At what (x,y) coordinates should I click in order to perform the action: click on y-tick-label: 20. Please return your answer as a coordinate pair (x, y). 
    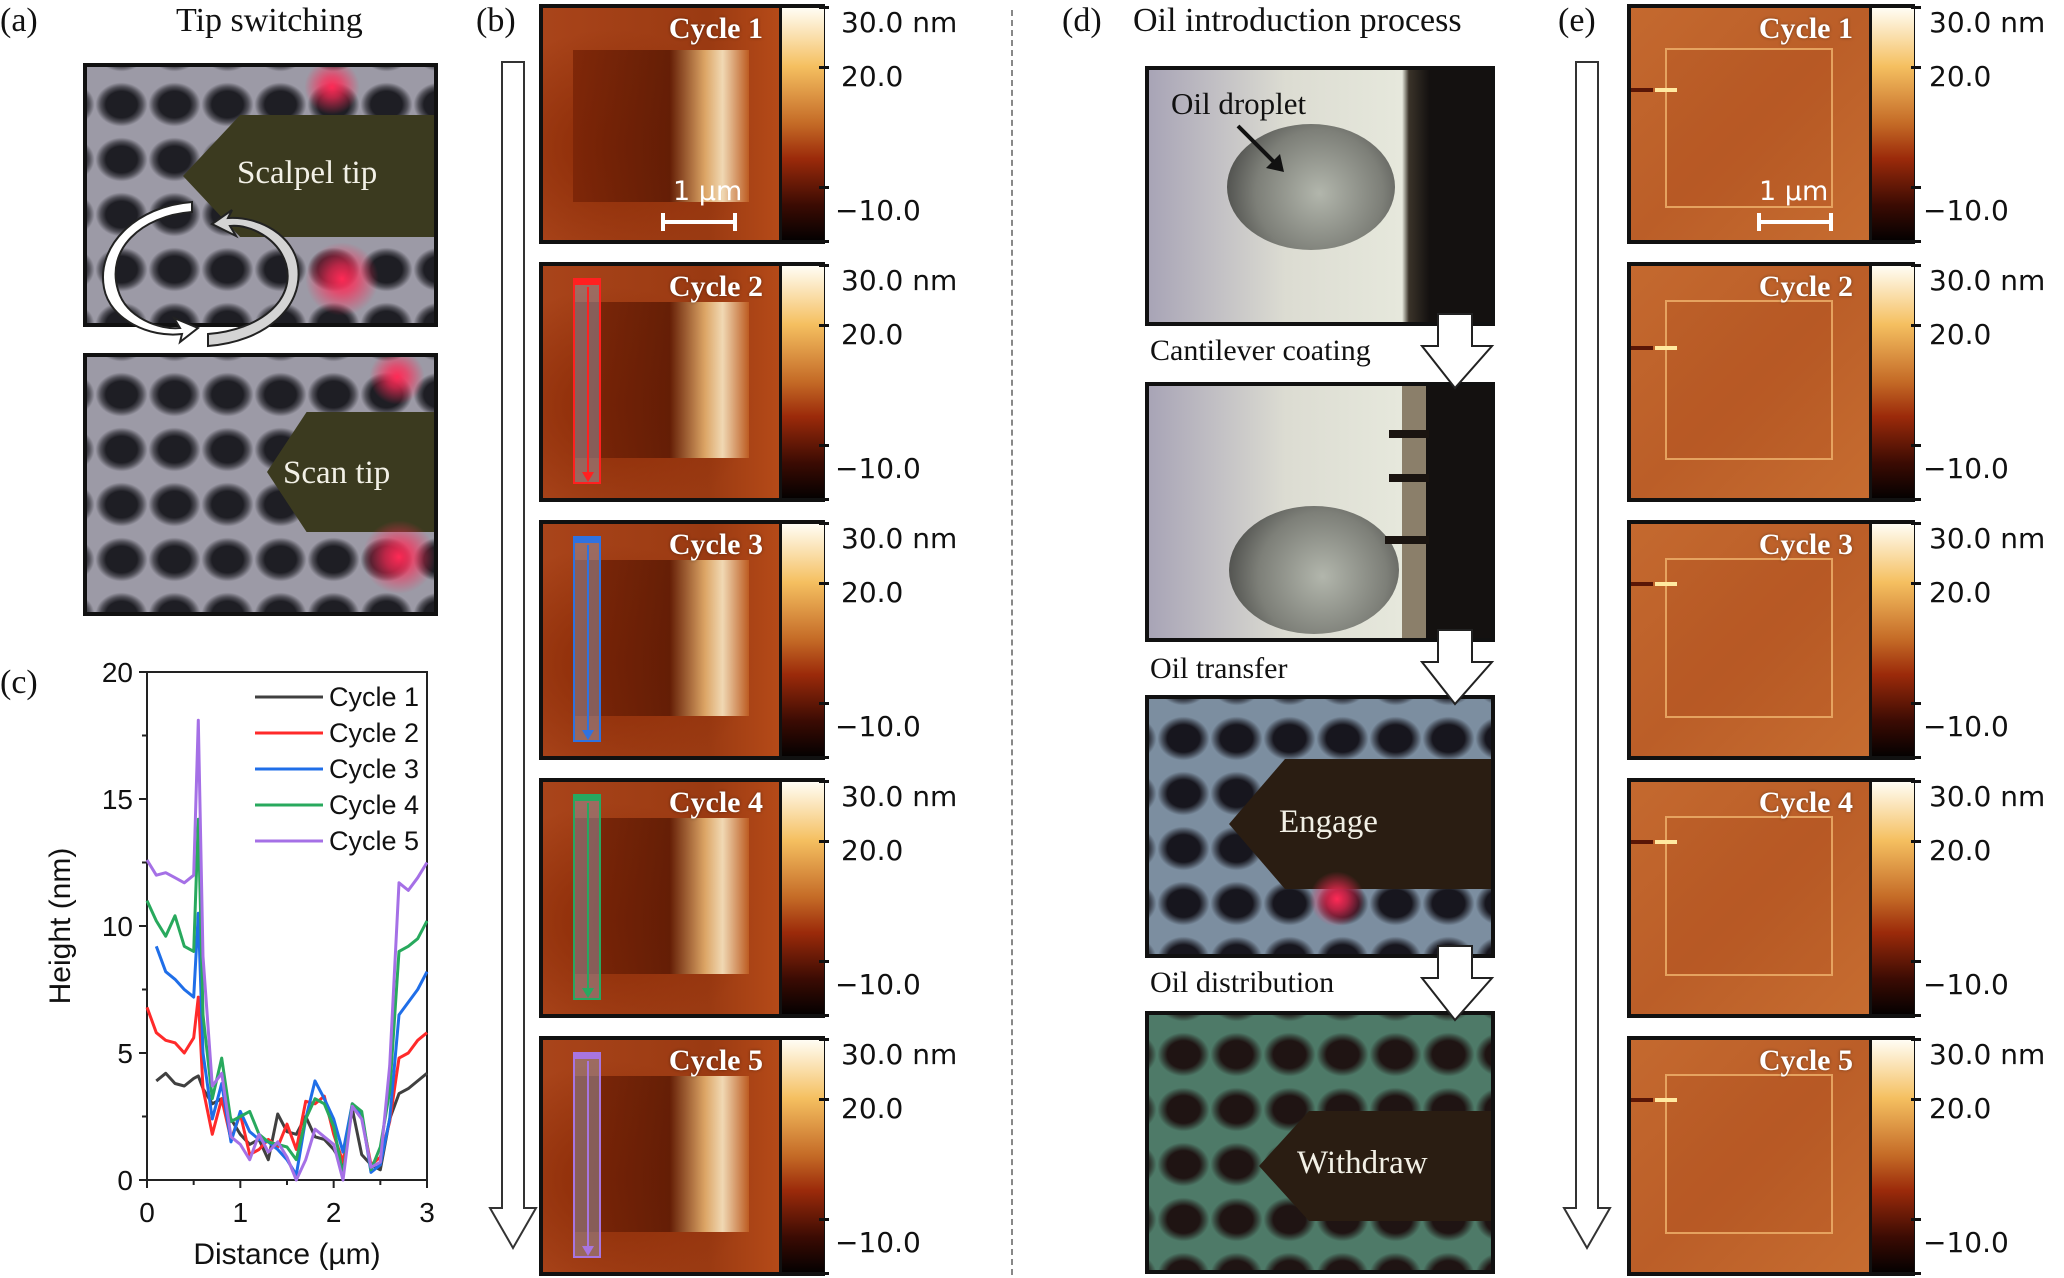
    Looking at the image, I should click on (117, 672).